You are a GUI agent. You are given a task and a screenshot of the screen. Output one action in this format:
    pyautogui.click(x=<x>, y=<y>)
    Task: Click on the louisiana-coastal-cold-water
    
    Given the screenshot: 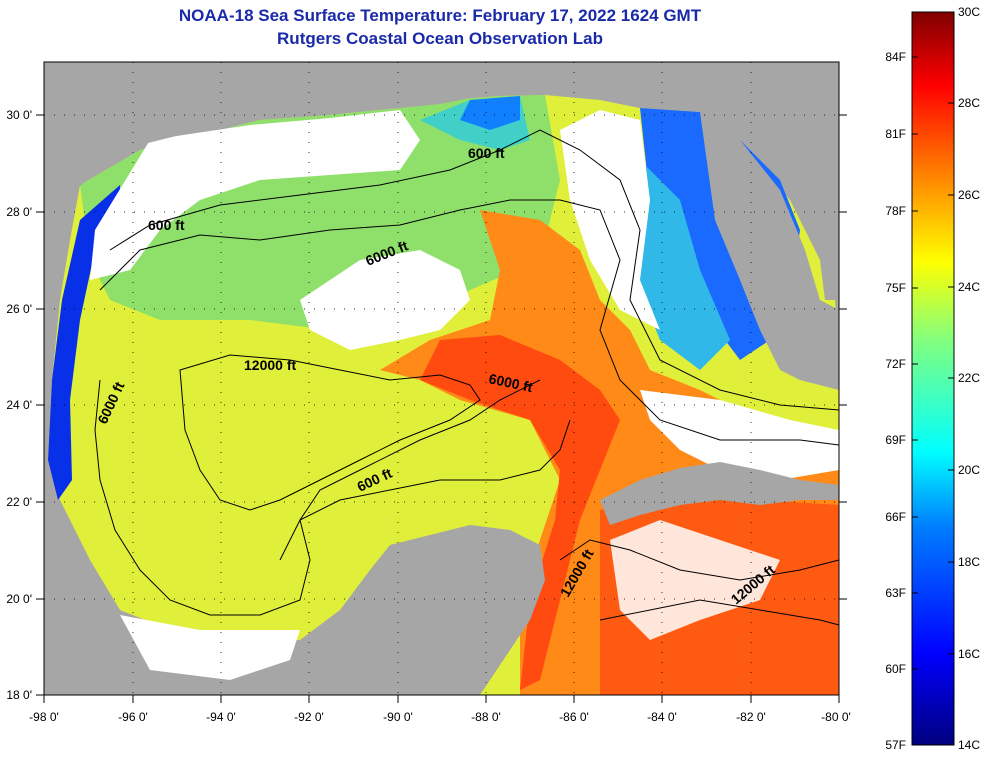 What is the action you would take?
    pyautogui.click(x=490, y=113)
    